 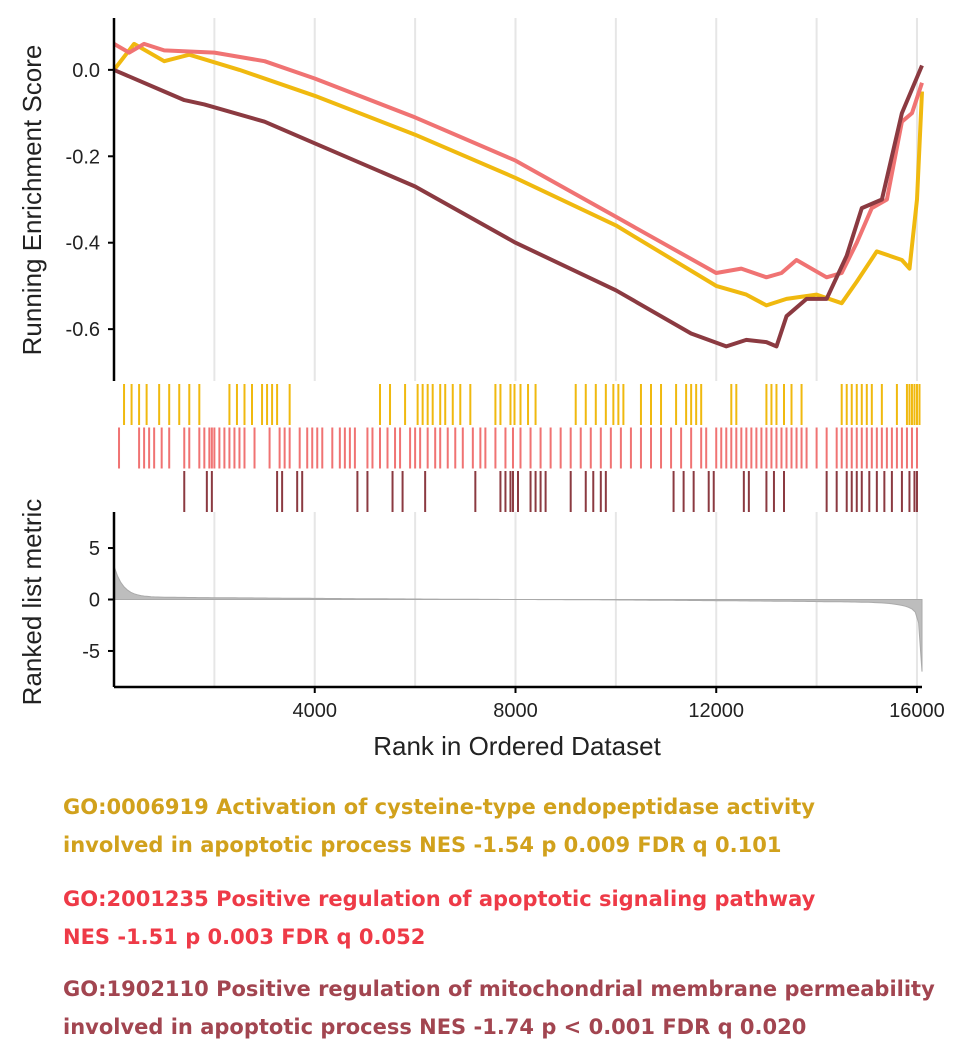 What do you see at coordinates (86, 71) in the screenshot?
I see `es-y-tick-label: 0.0` at bounding box center [86, 71].